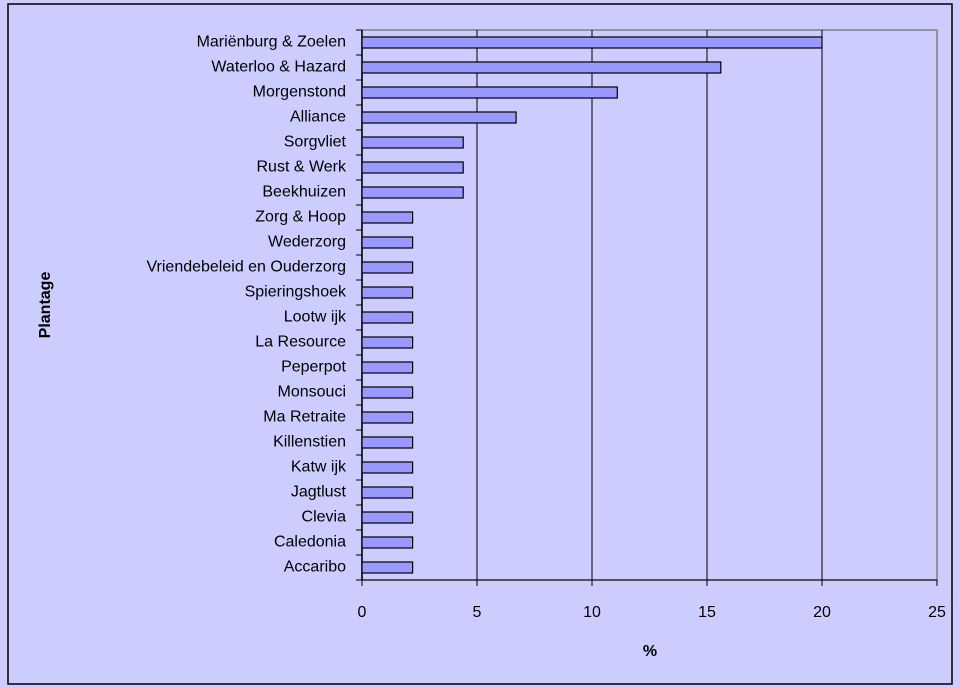  I want to click on y-tick-label: Lootw ijk, so click(315, 317).